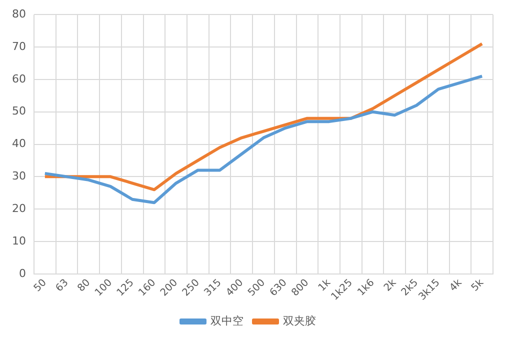 This screenshot has height=339, width=507. I want to click on y-tick-label: 30, so click(19, 176).